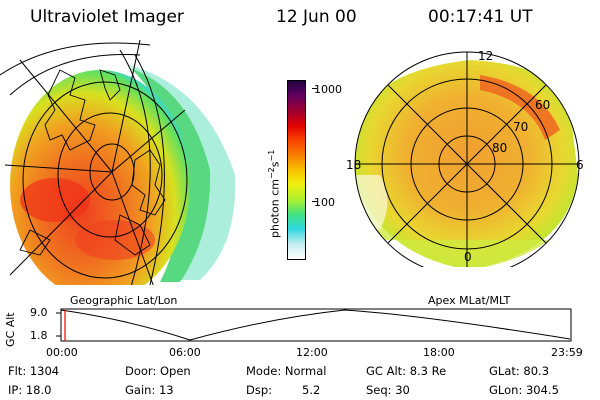 This screenshot has width=600, height=400. What do you see at coordinates (580, 165) in the screenshot?
I see `mlt-label-6: 6` at bounding box center [580, 165].